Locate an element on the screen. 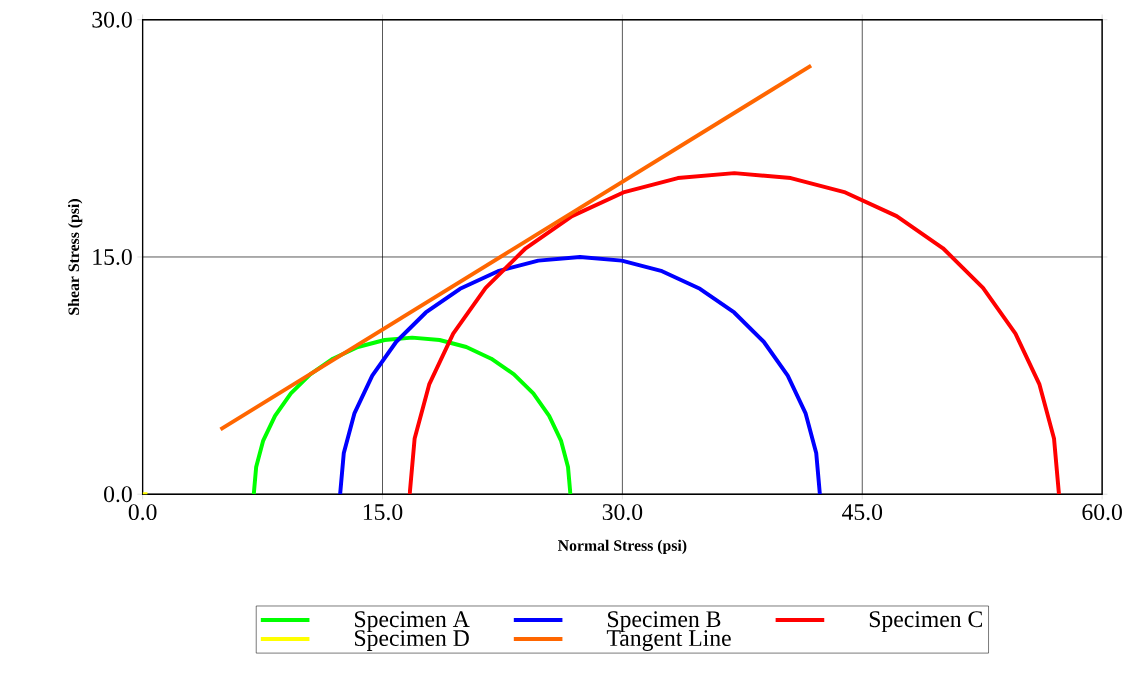 The image size is (1135, 687). x-tick-label: 30.0 is located at coordinates (622, 511).